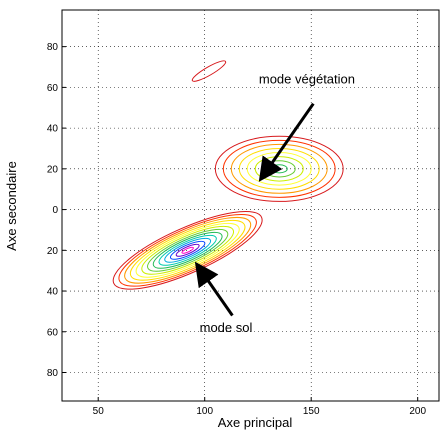  What do you see at coordinates (11, 206) in the screenshot?
I see `y-axis-title: Axe secondaire` at bounding box center [11, 206].